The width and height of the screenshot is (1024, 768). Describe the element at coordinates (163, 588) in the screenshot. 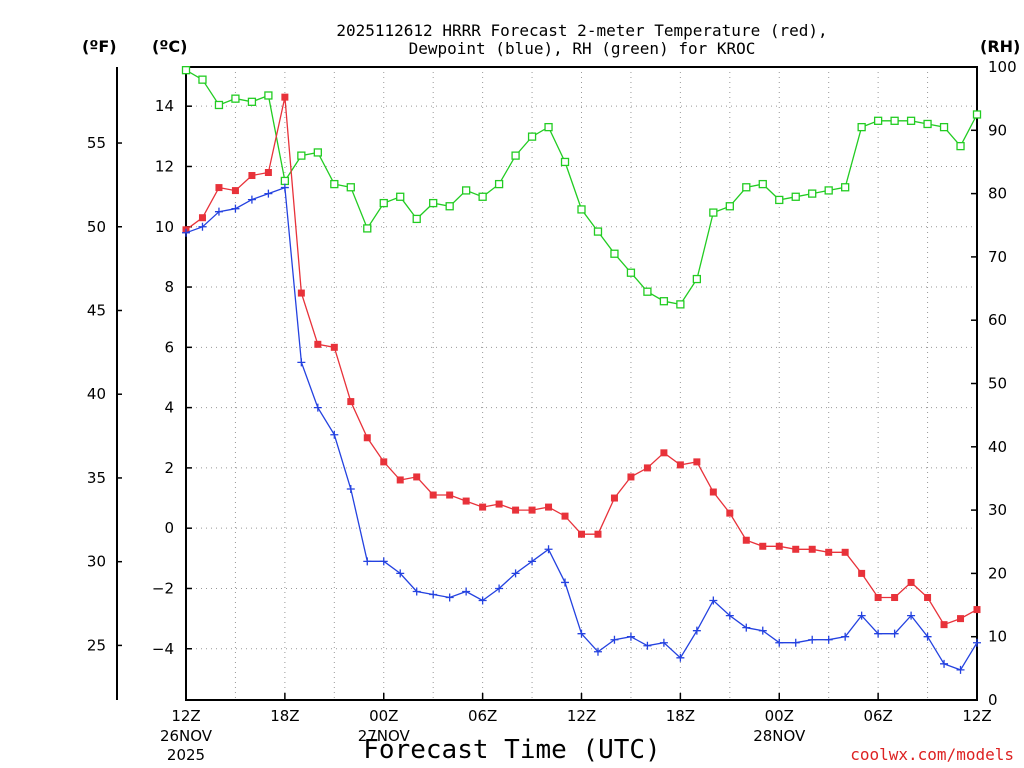

I see `celsius-tick-label: −2` at that location.